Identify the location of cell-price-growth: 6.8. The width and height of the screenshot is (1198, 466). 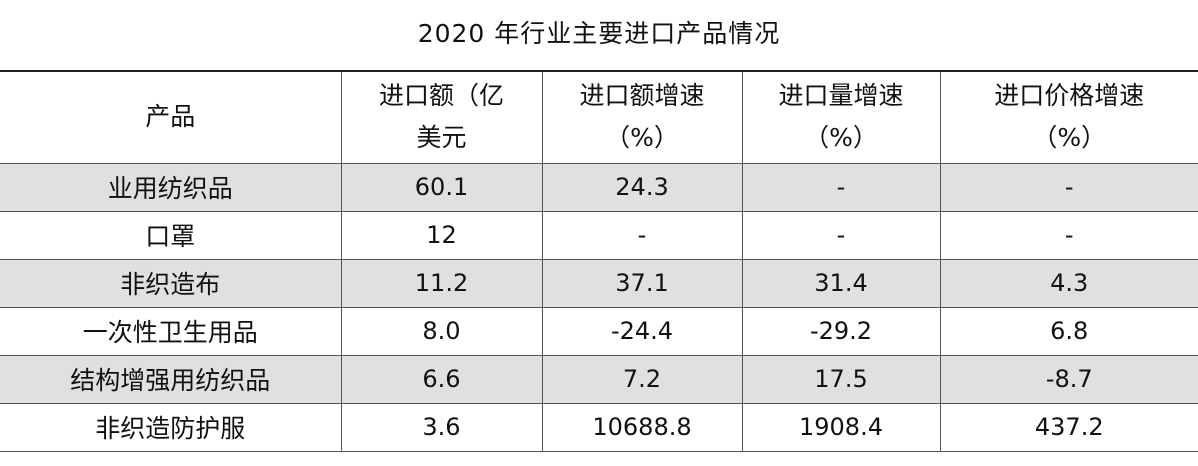
(1068, 331).